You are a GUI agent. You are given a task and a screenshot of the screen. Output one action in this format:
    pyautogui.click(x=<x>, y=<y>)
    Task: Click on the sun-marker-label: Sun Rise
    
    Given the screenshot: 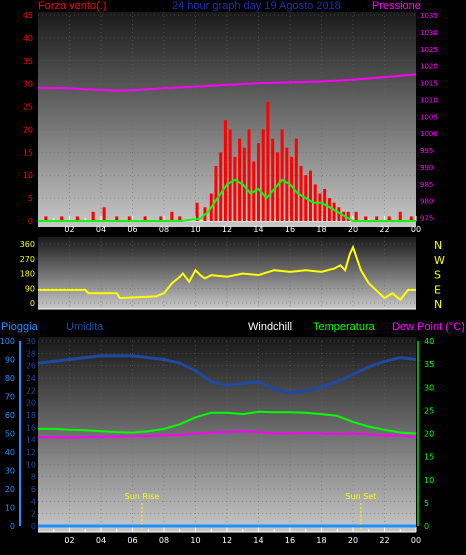 What is the action you would take?
    pyautogui.click(x=142, y=496)
    